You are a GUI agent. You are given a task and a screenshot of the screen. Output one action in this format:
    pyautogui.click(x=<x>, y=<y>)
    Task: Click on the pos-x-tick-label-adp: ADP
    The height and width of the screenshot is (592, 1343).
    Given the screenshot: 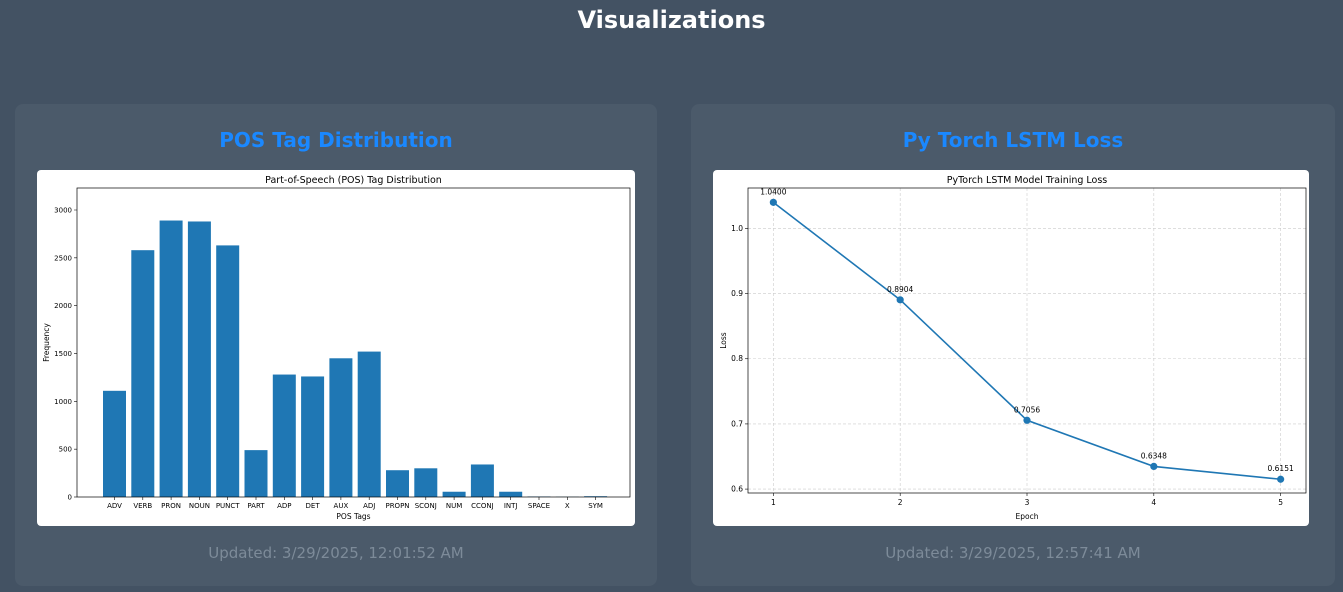 What is the action you would take?
    pyautogui.click(x=284, y=506)
    